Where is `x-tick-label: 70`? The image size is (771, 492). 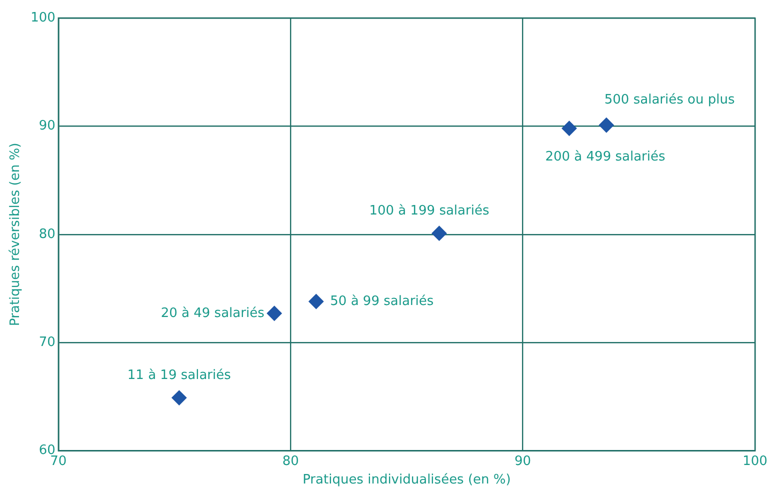 x-tick-label: 70 is located at coordinates (58, 461).